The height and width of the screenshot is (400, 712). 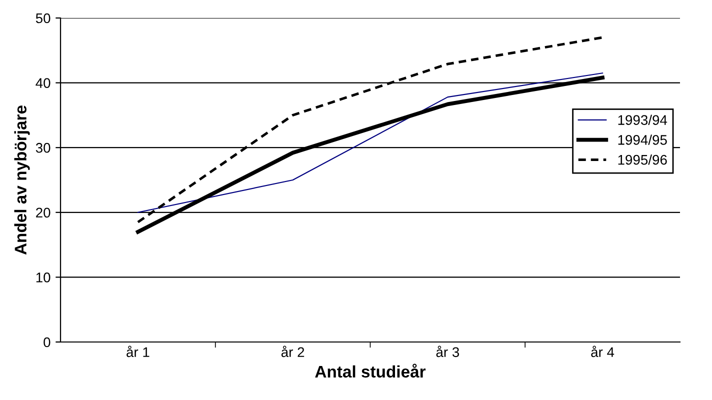 I want to click on y-tick-label: 0, so click(x=47, y=342).